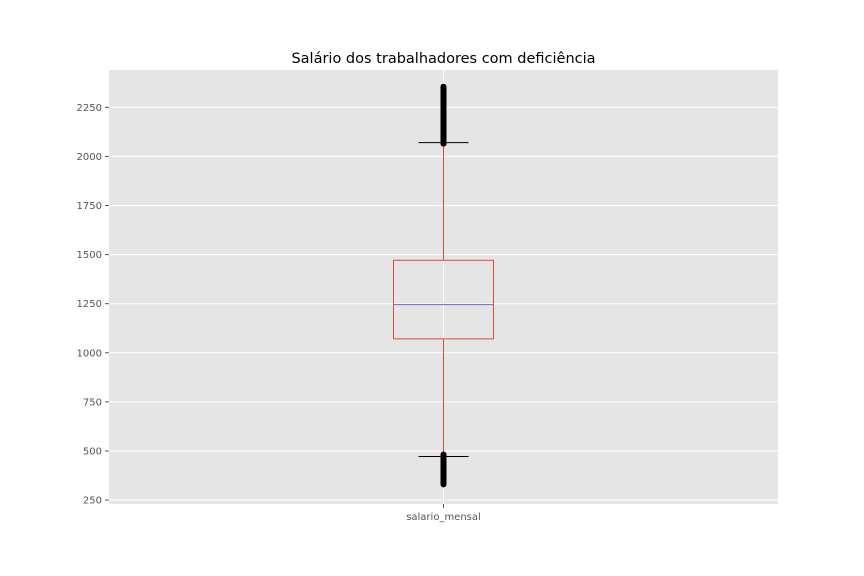 The image size is (864, 576). Describe the element at coordinates (443, 517) in the screenshot. I see `x-tick-label: salario_mensal` at that location.